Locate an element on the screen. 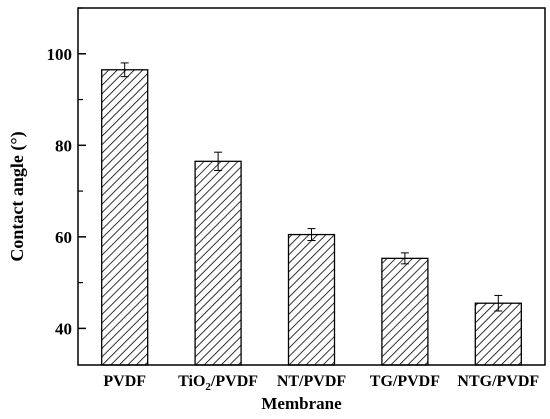 This screenshot has height=419, width=550. bar-pvdf is located at coordinates (125, 217).